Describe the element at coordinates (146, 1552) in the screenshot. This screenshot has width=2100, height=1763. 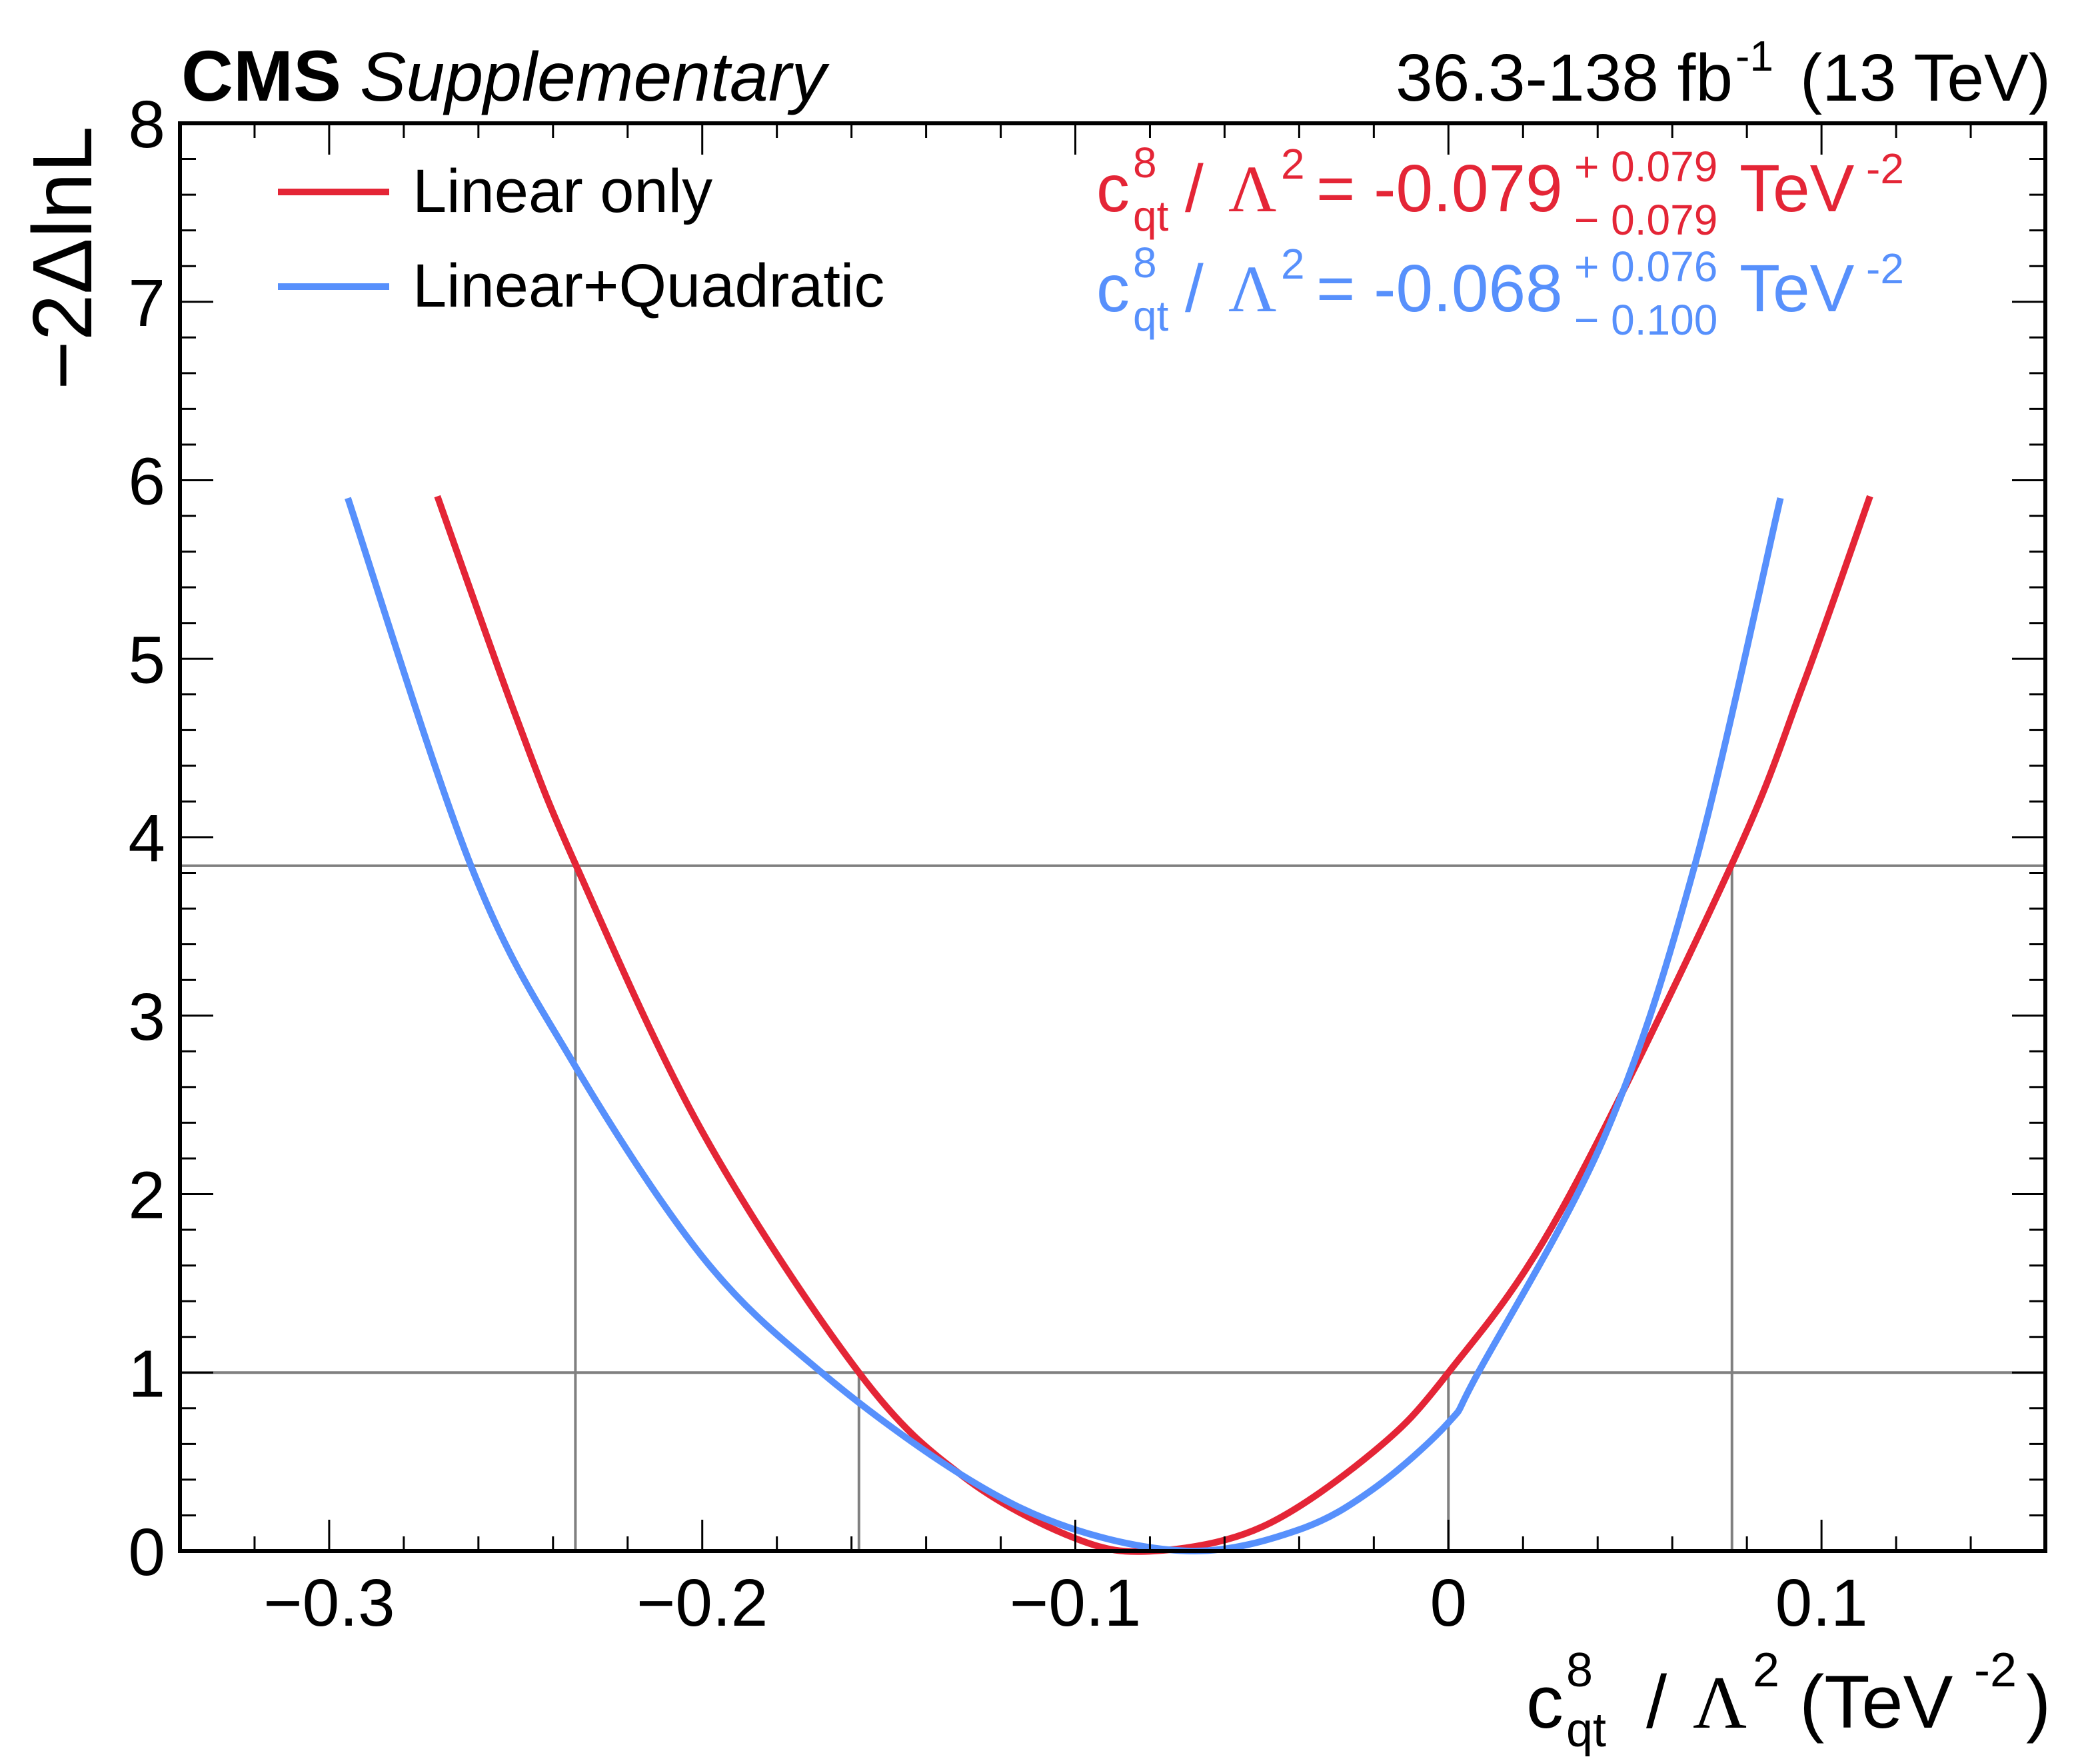
I see `y-tick-label: 0` at that location.